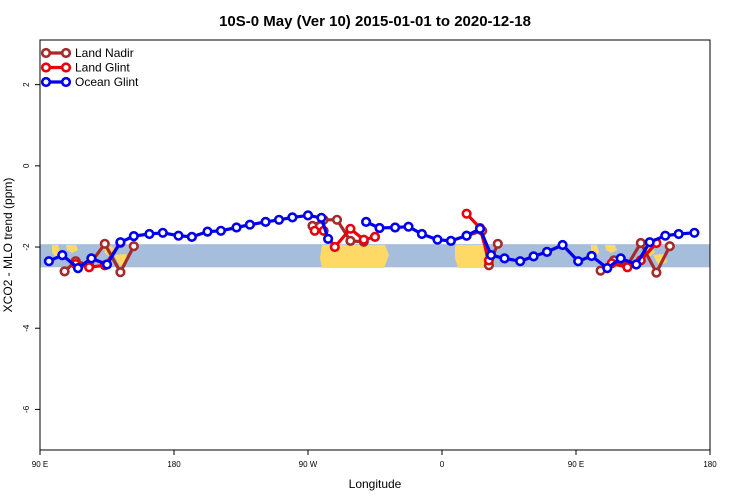  I want to click on landmask, so click(359, 256).